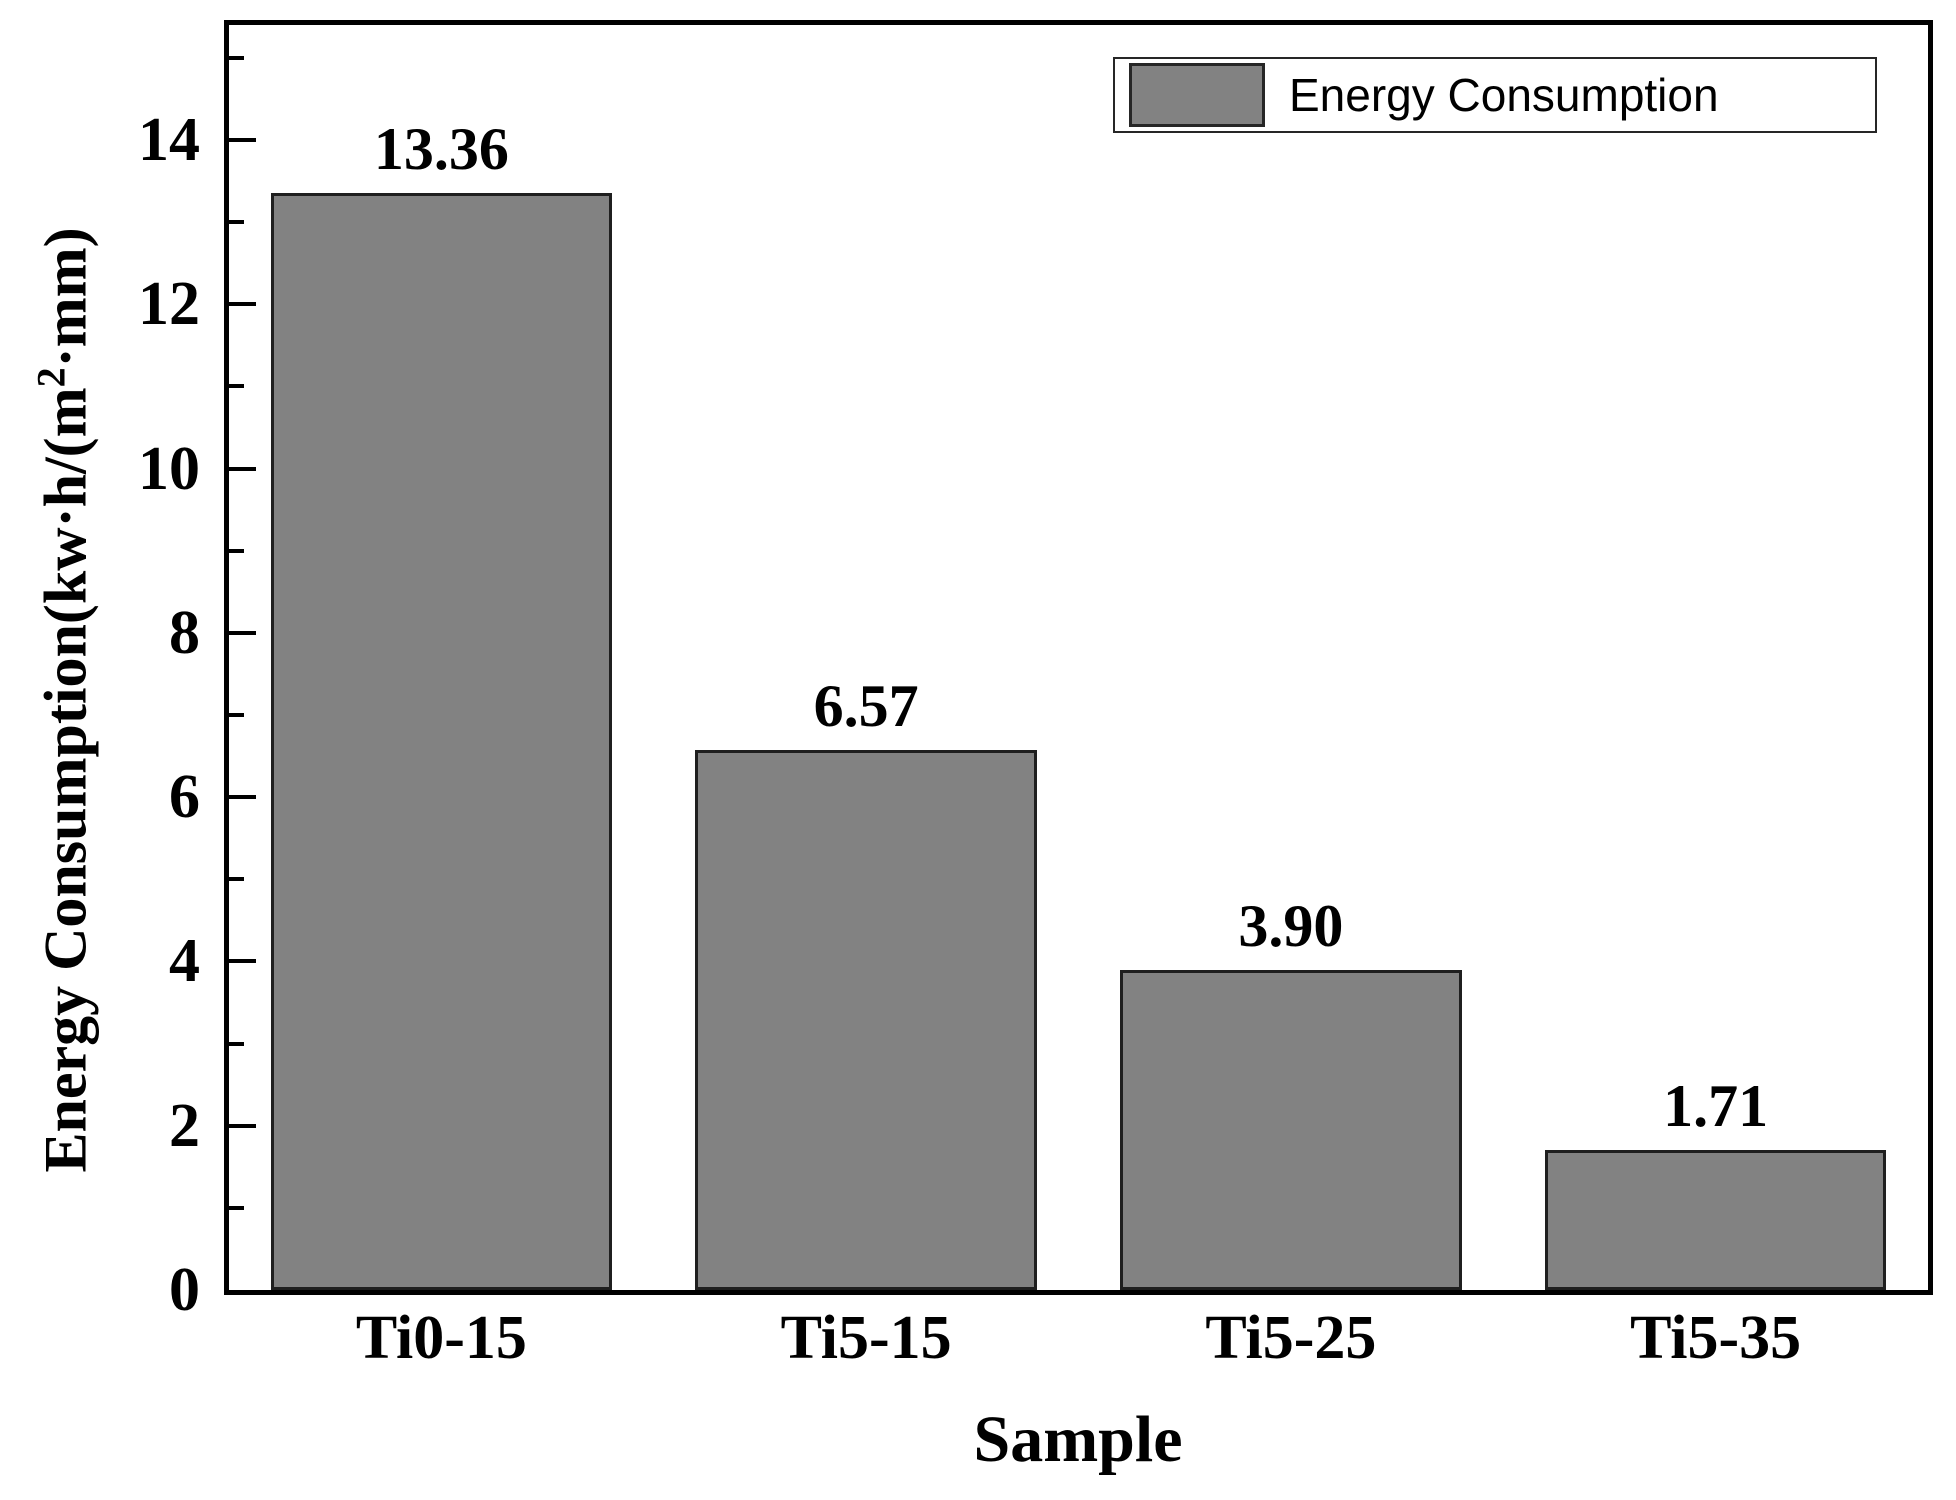 The image size is (1956, 1500). I want to click on y-axis-title: Energy Consumption(kw·h/(m2·mm), so click(64, 699).